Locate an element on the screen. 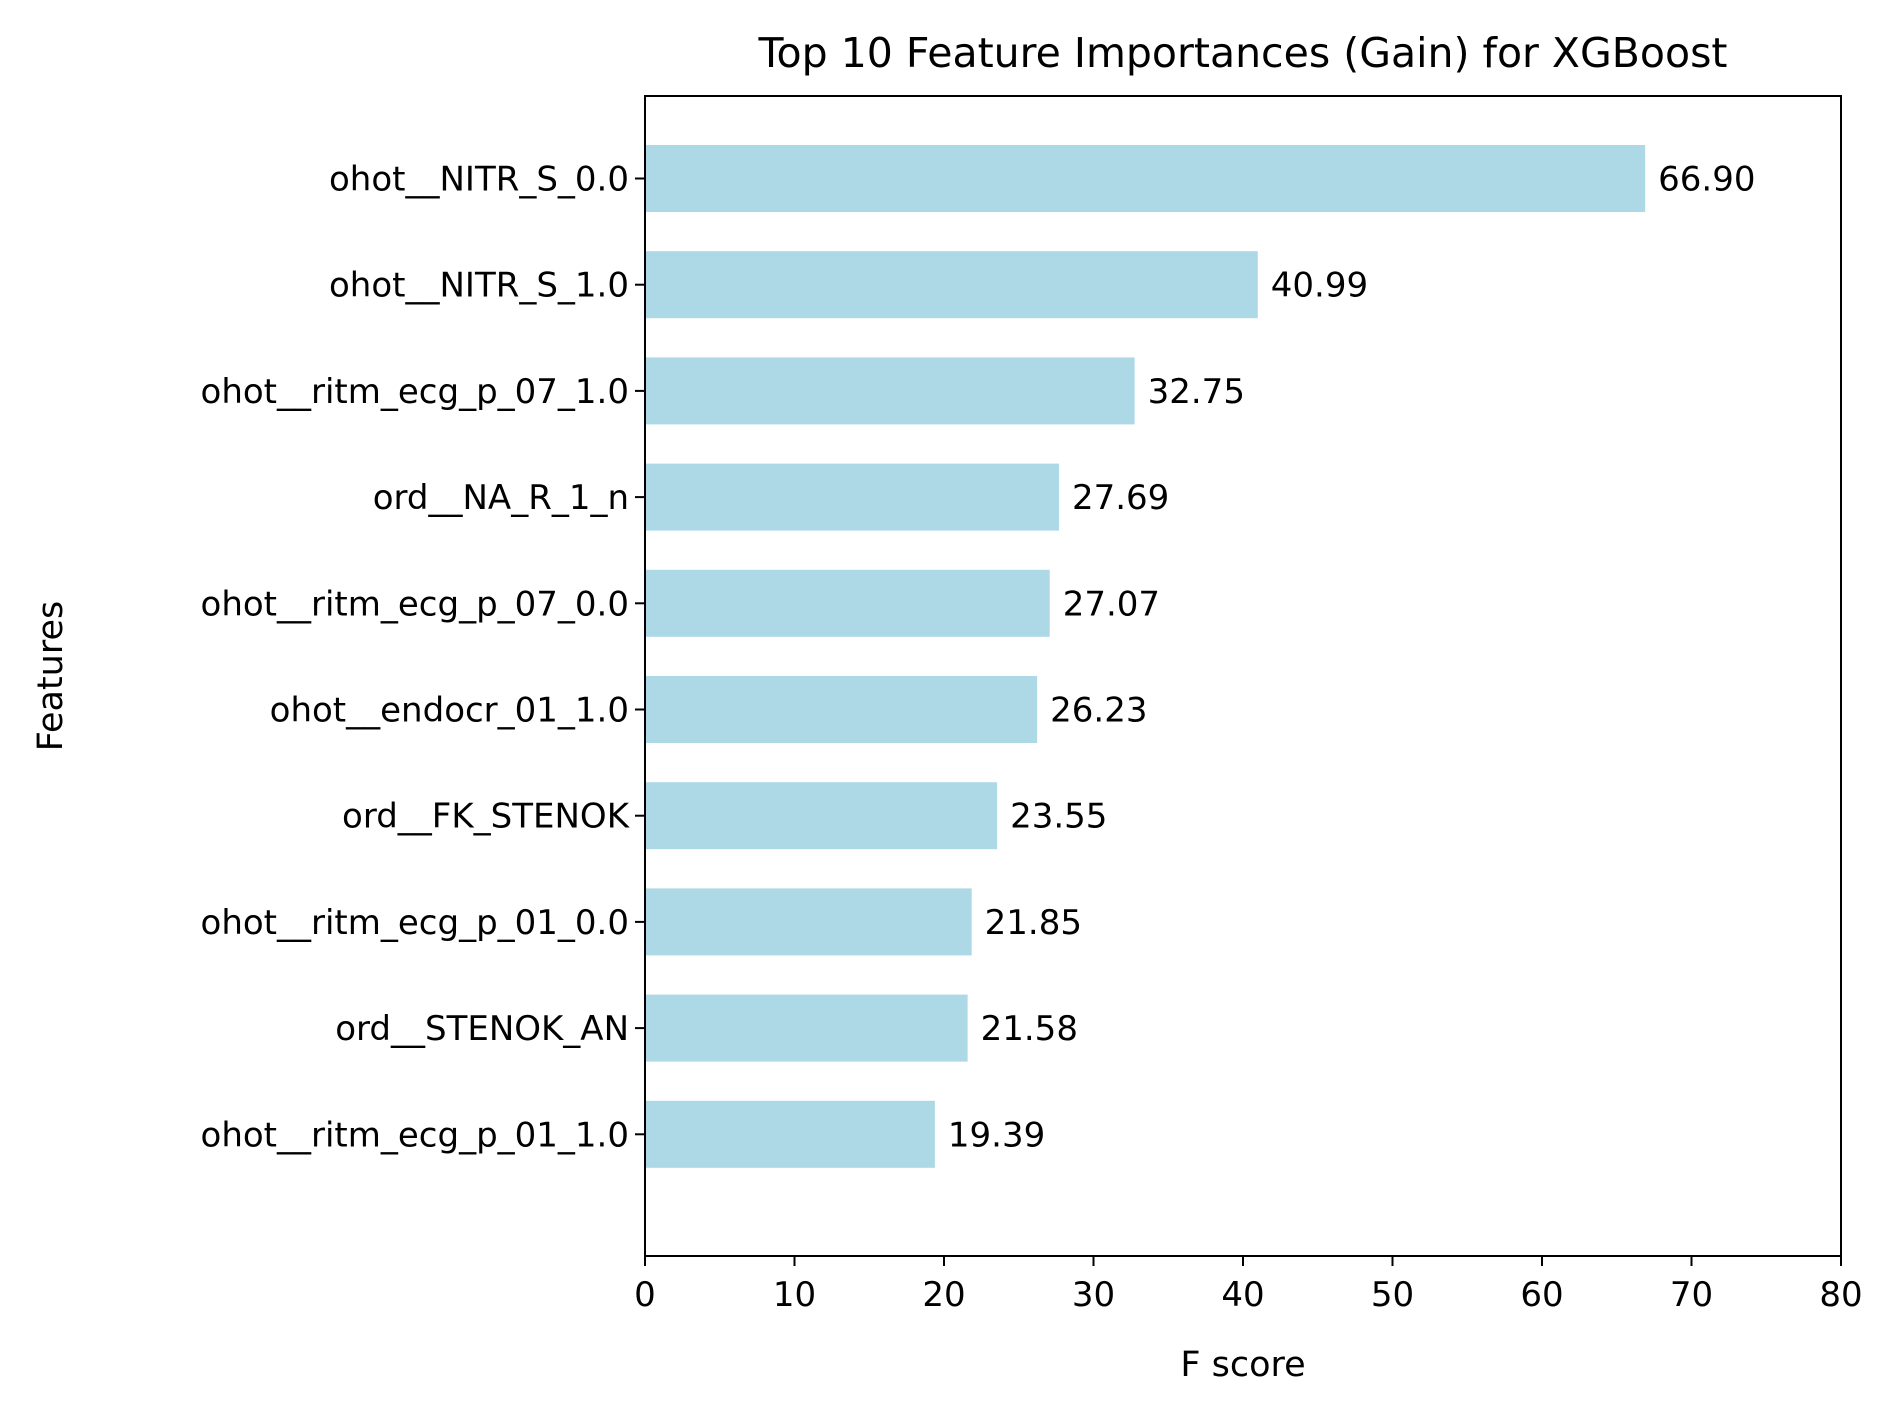 The width and height of the screenshot is (1885, 1408). y-tick-label: ohot__ritm_ecg_p_07_0.0 is located at coordinates (415, 604).